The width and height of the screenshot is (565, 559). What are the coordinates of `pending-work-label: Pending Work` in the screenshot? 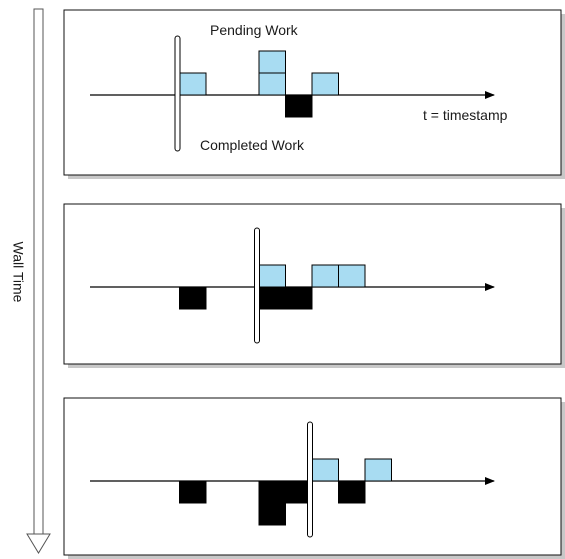 It's located at (254, 30).